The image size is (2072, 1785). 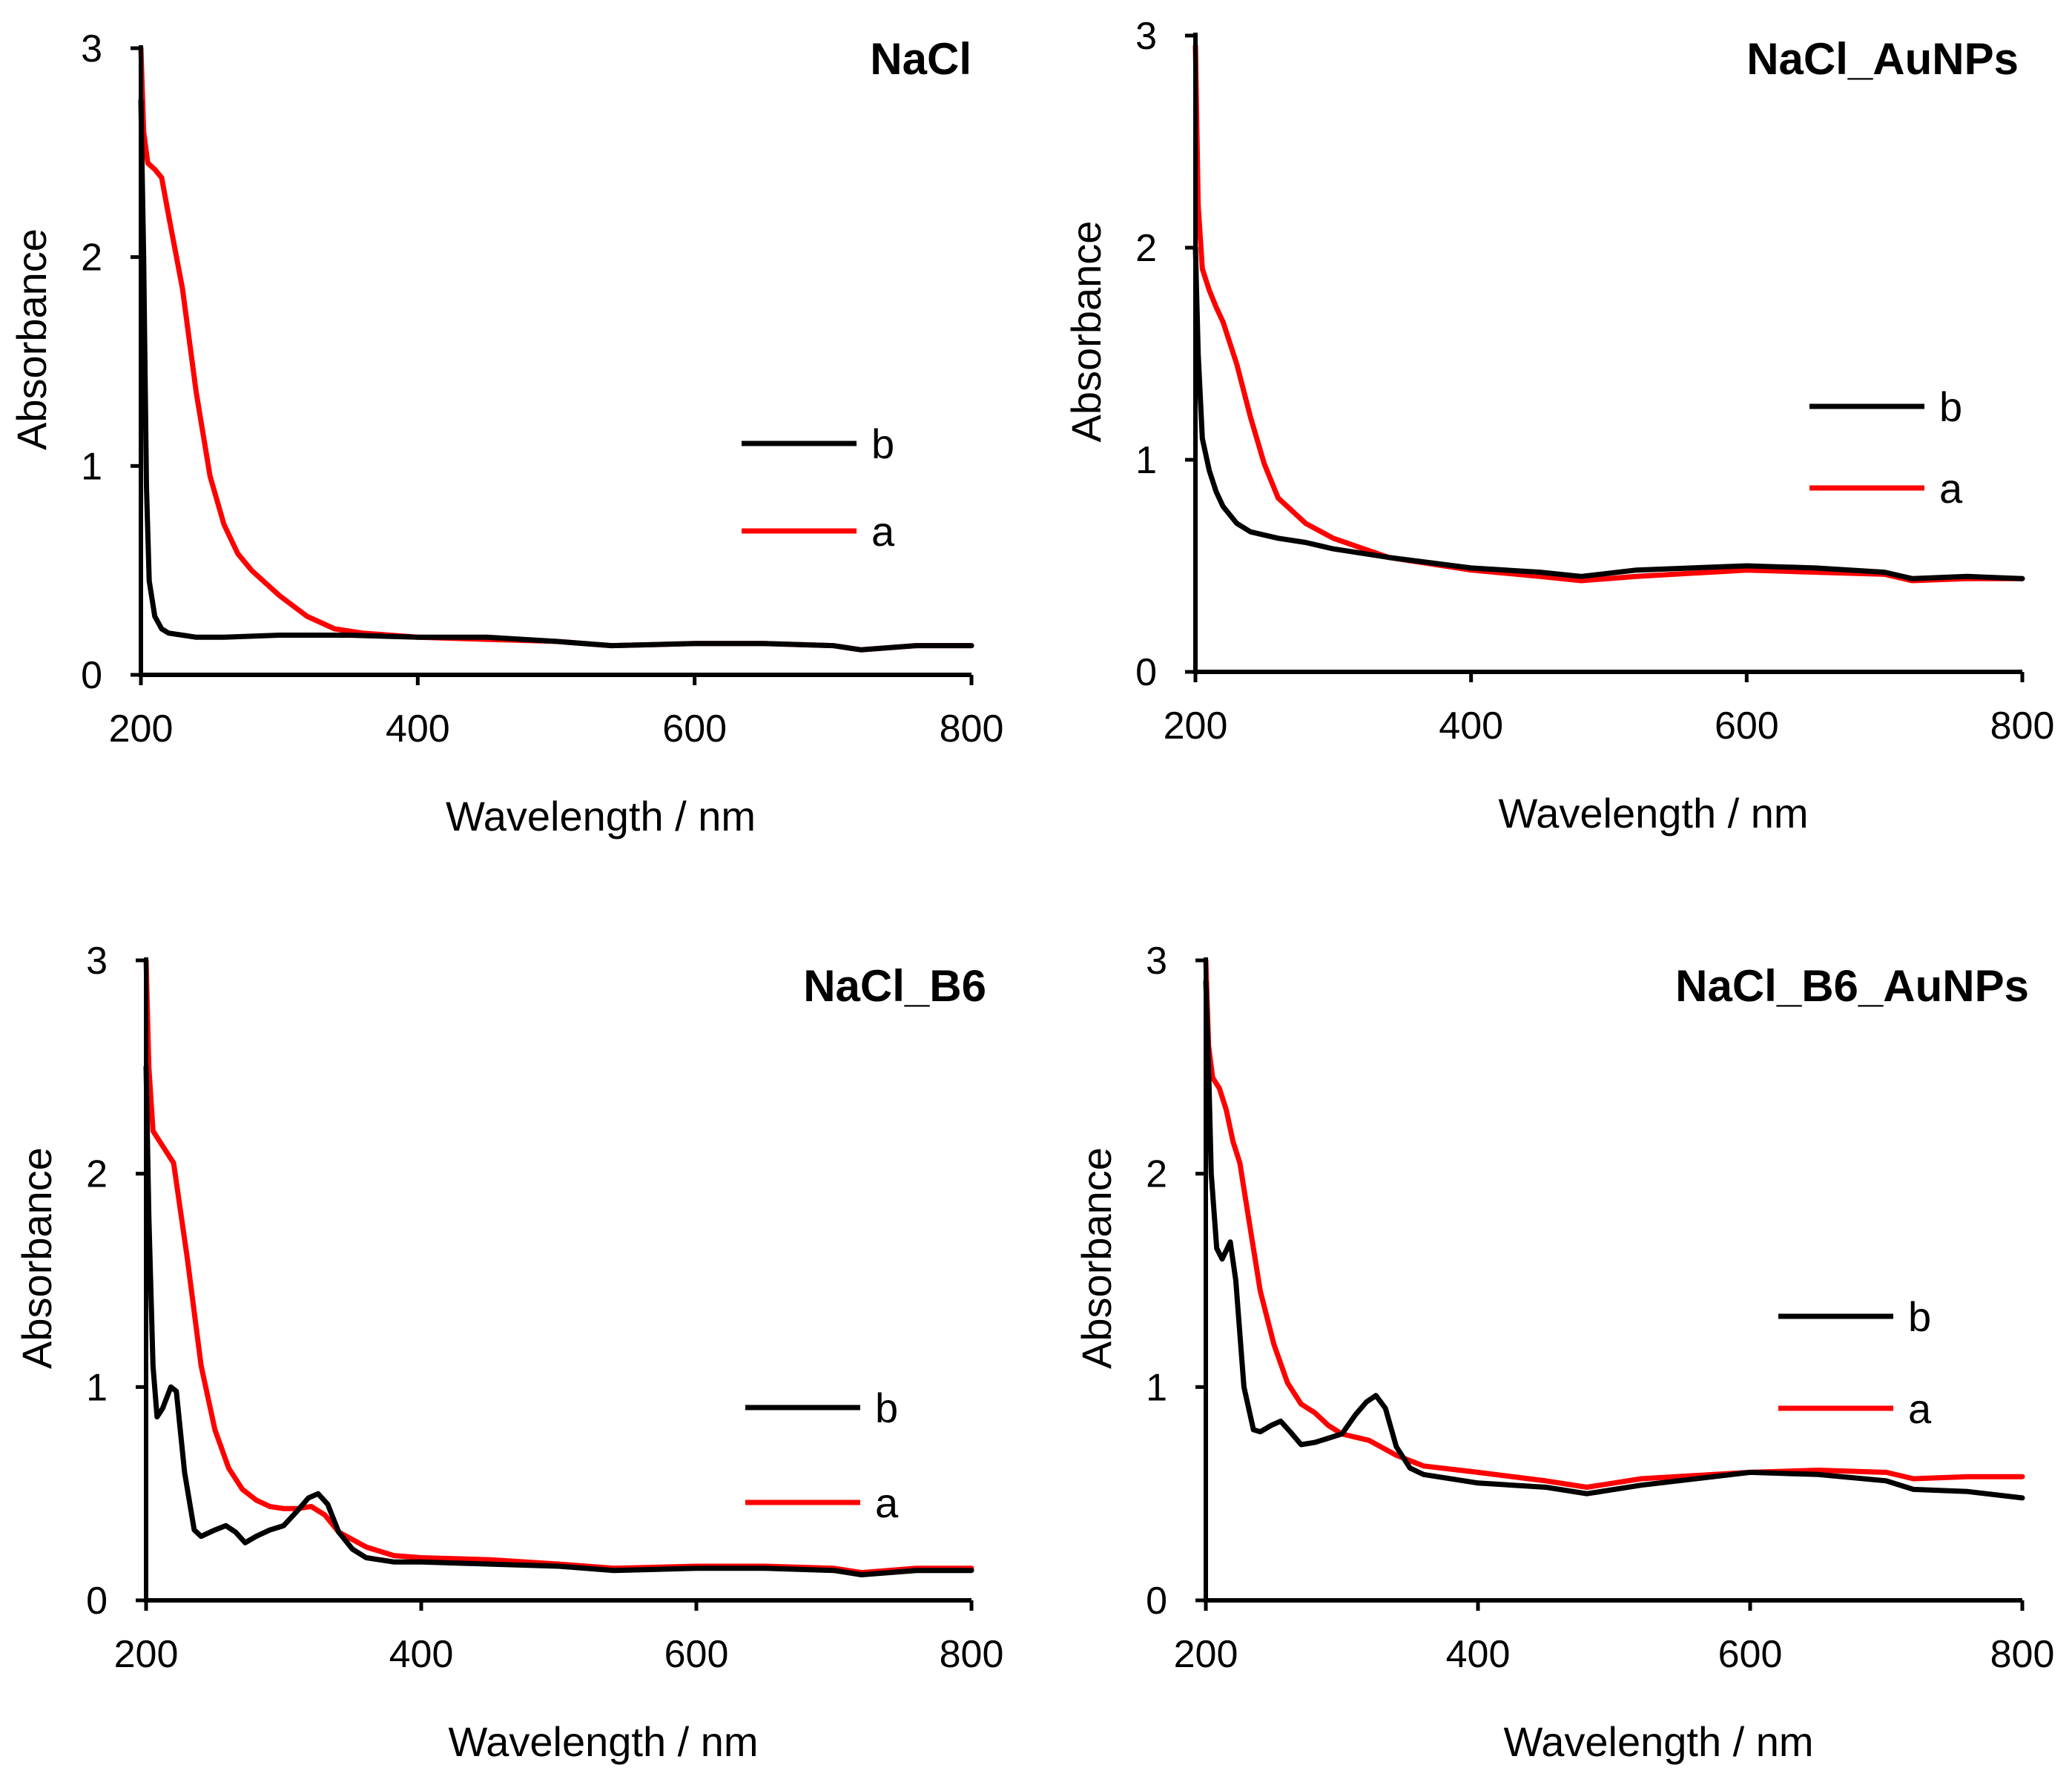 What do you see at coordinates (1471, 726) in the screenshot?
I see `panel-2-x-tick-label: 400` at bounding box center [1471, 726].